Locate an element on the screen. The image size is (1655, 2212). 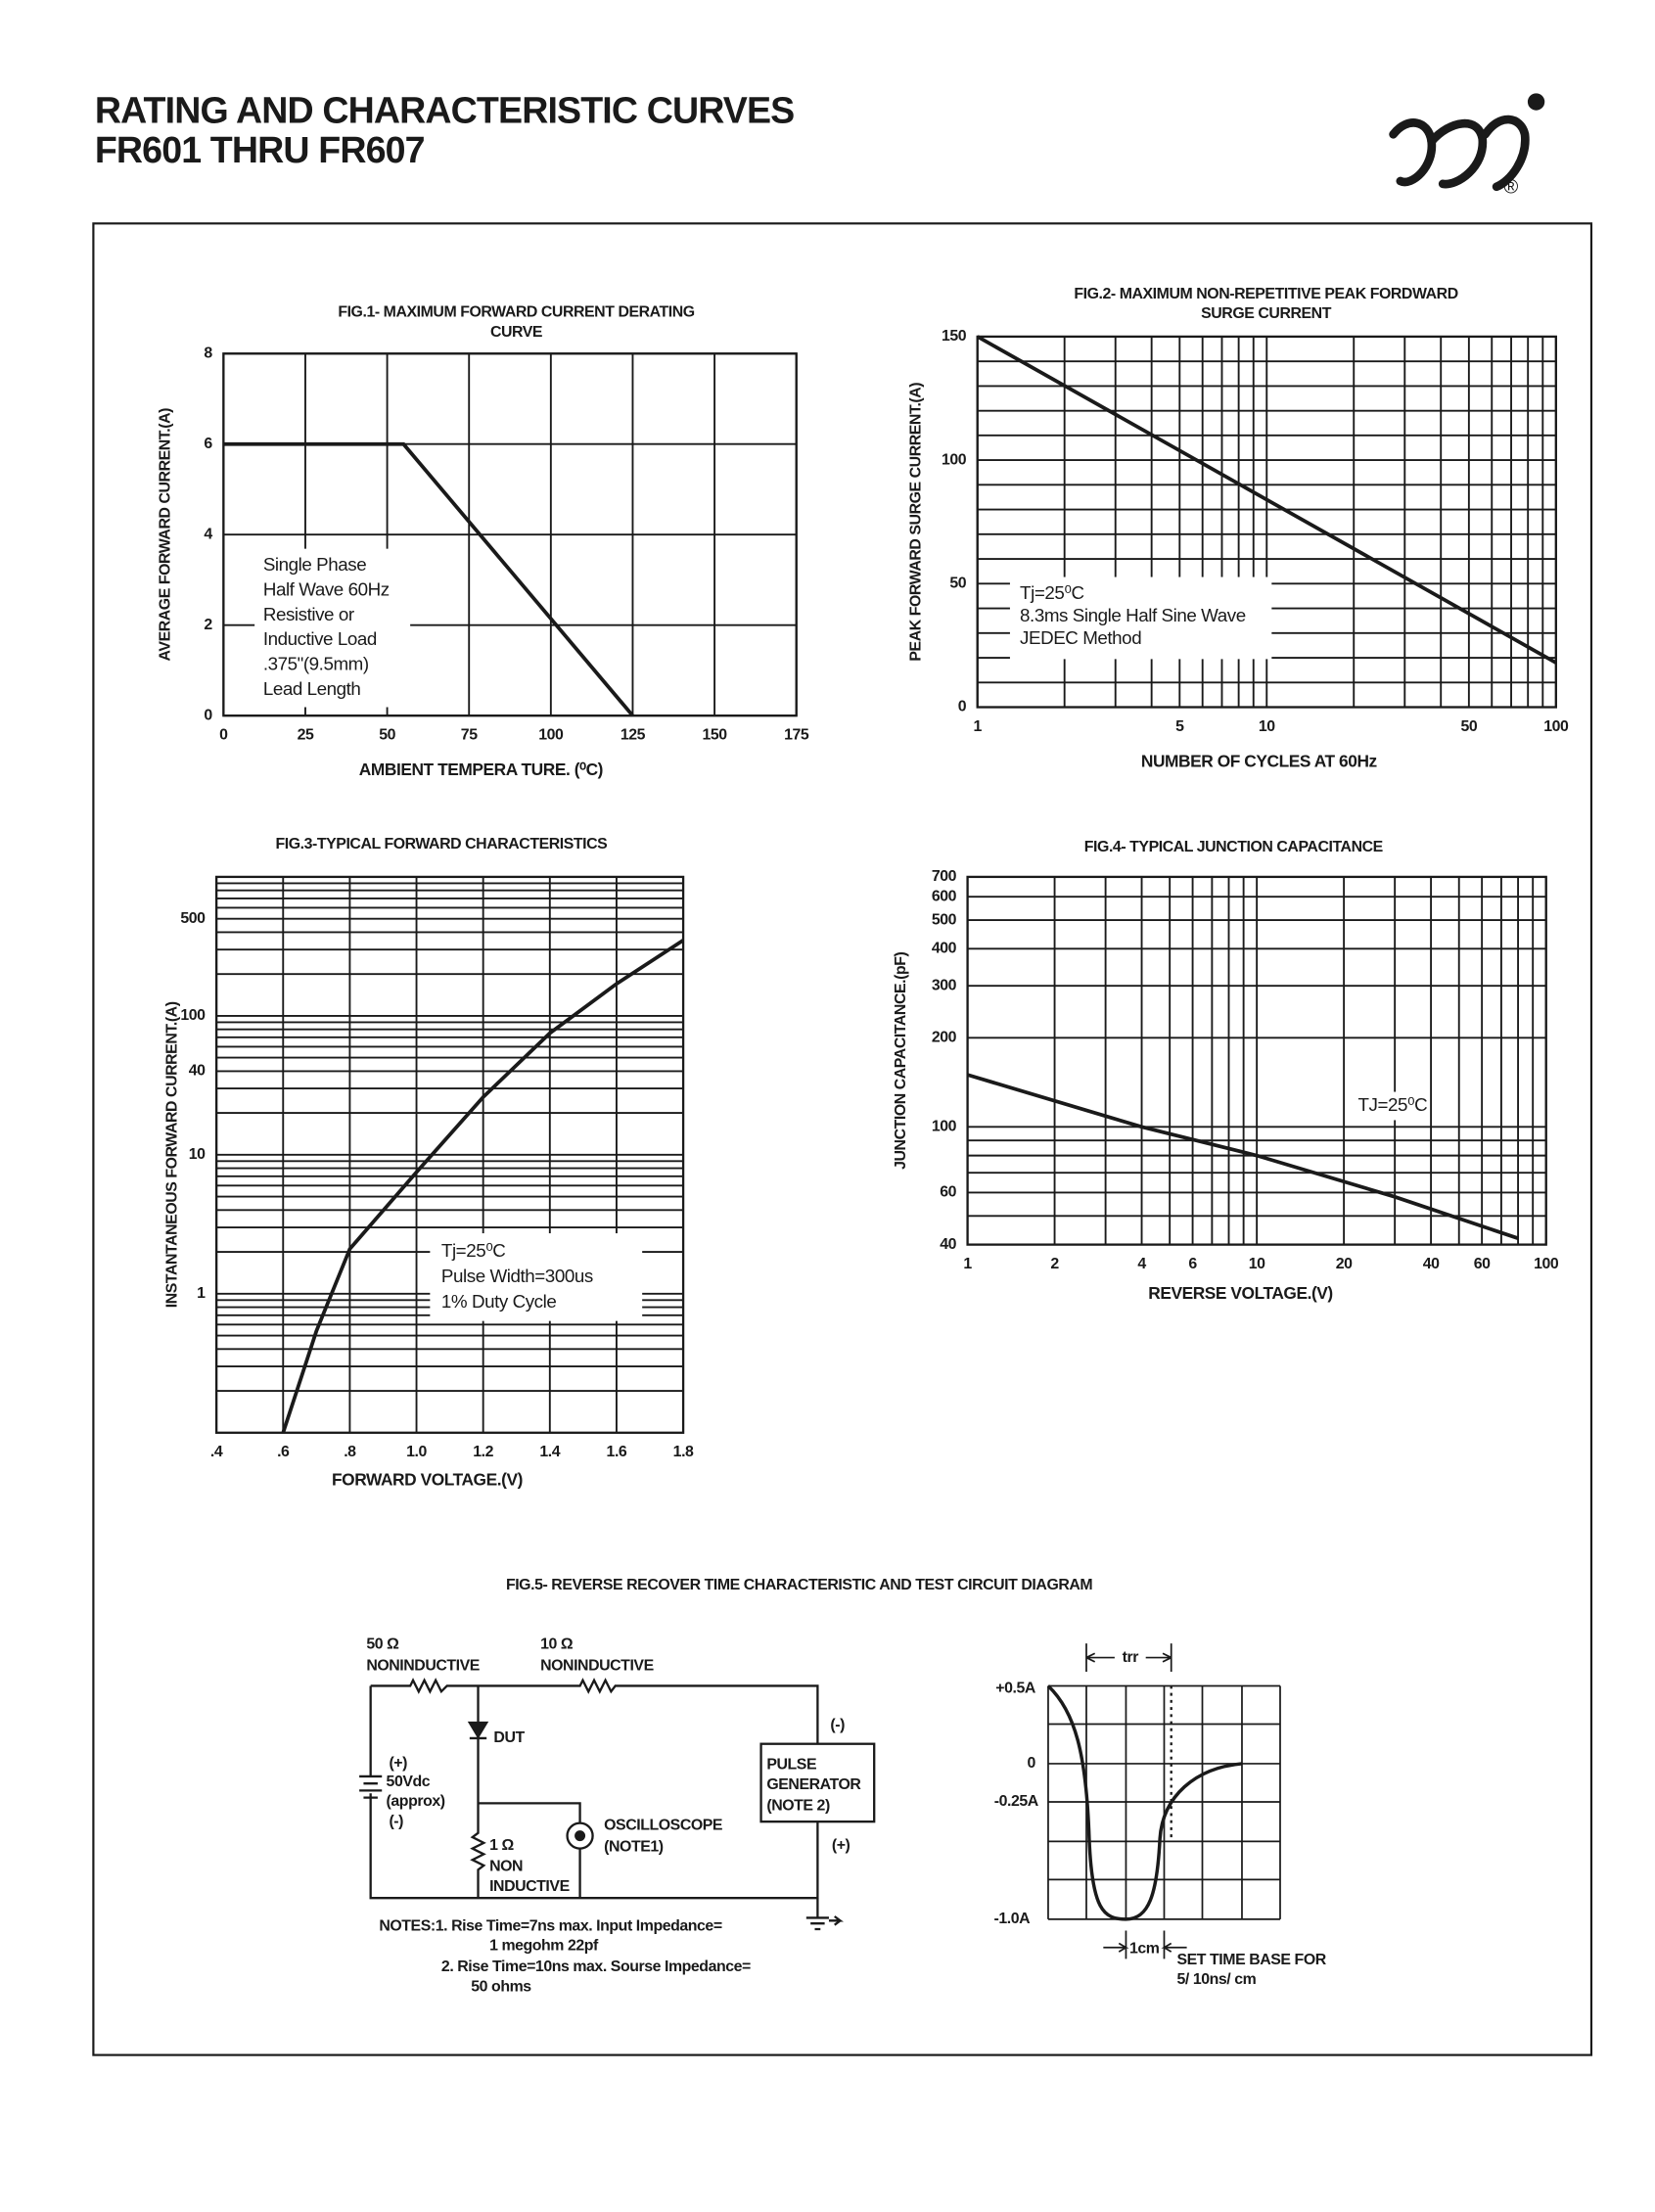
x-tick-label: 6 is located at coordinates (1192, 1264).